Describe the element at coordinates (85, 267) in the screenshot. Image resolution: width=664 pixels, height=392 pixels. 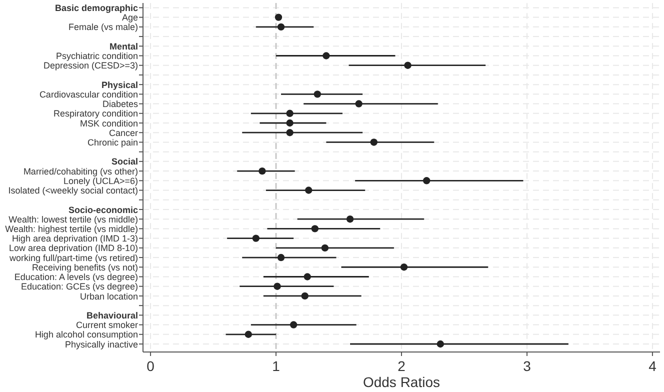
I see `y-tick-label: Receiving benefits (vs not)` at that location.